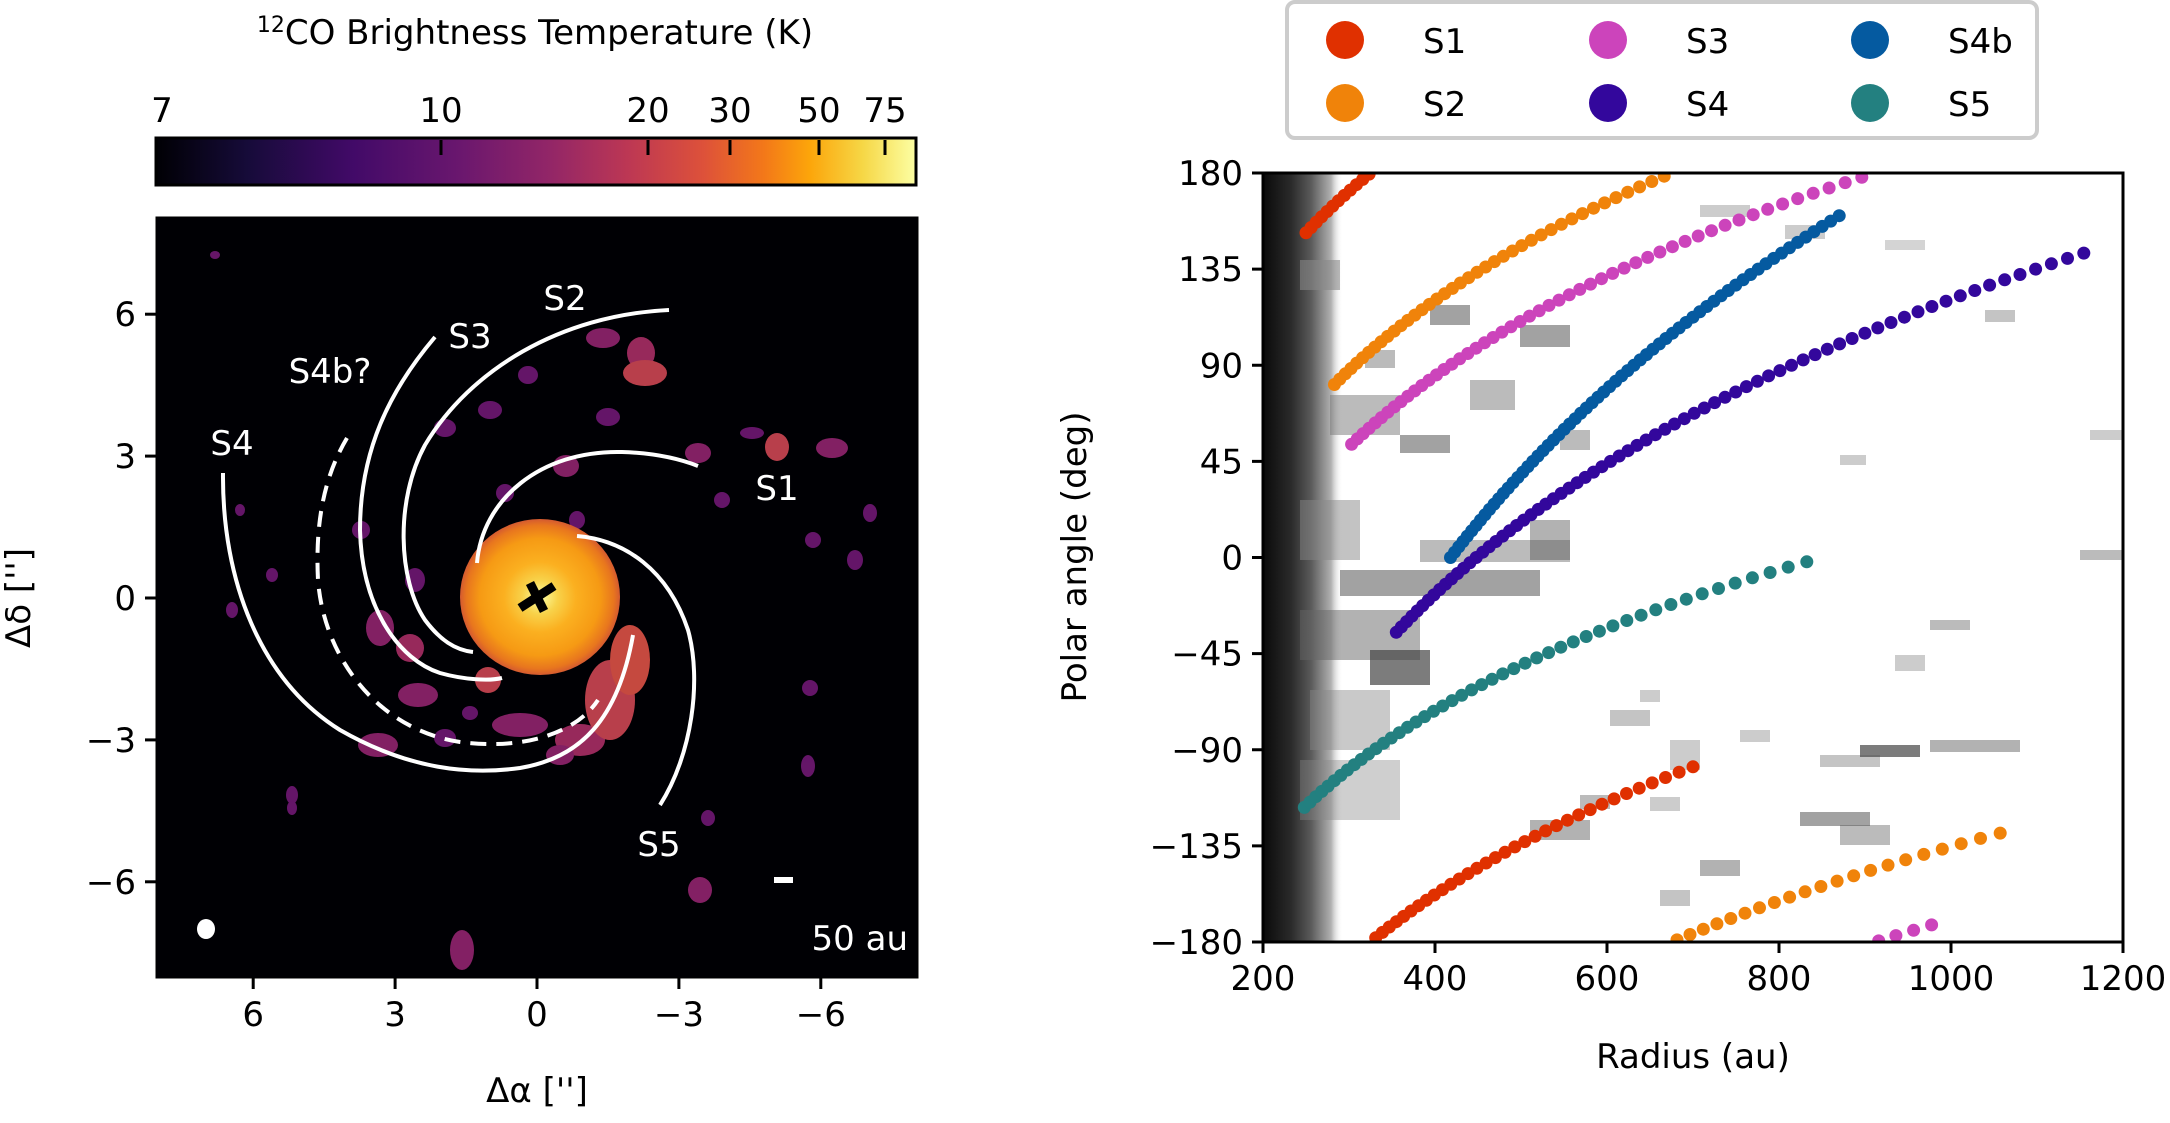  What do you see at coordinates (884, 111) in the screenshot?
I see `colorbar-tick-label: 75` at bounding box center [884, 111].